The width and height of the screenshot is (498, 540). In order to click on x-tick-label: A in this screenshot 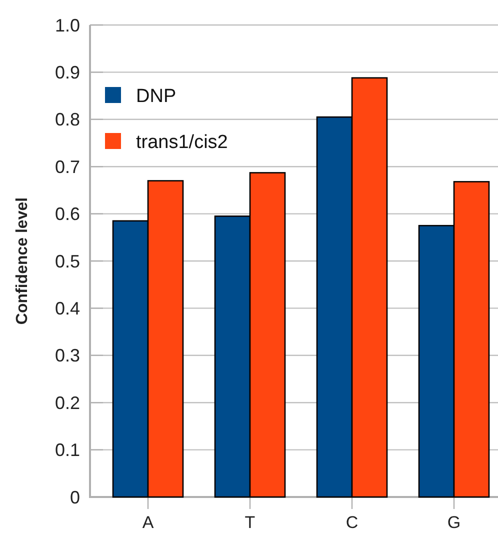, I will do `click(148, 522)`.